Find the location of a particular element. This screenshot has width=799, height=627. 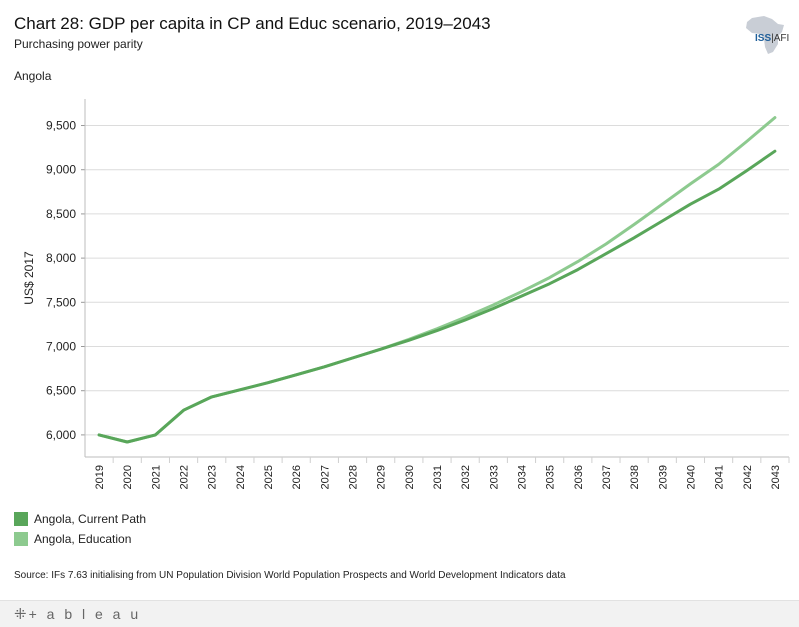

legend: Angola, Current Path Angola, Education is located at coordinates (80, 529).